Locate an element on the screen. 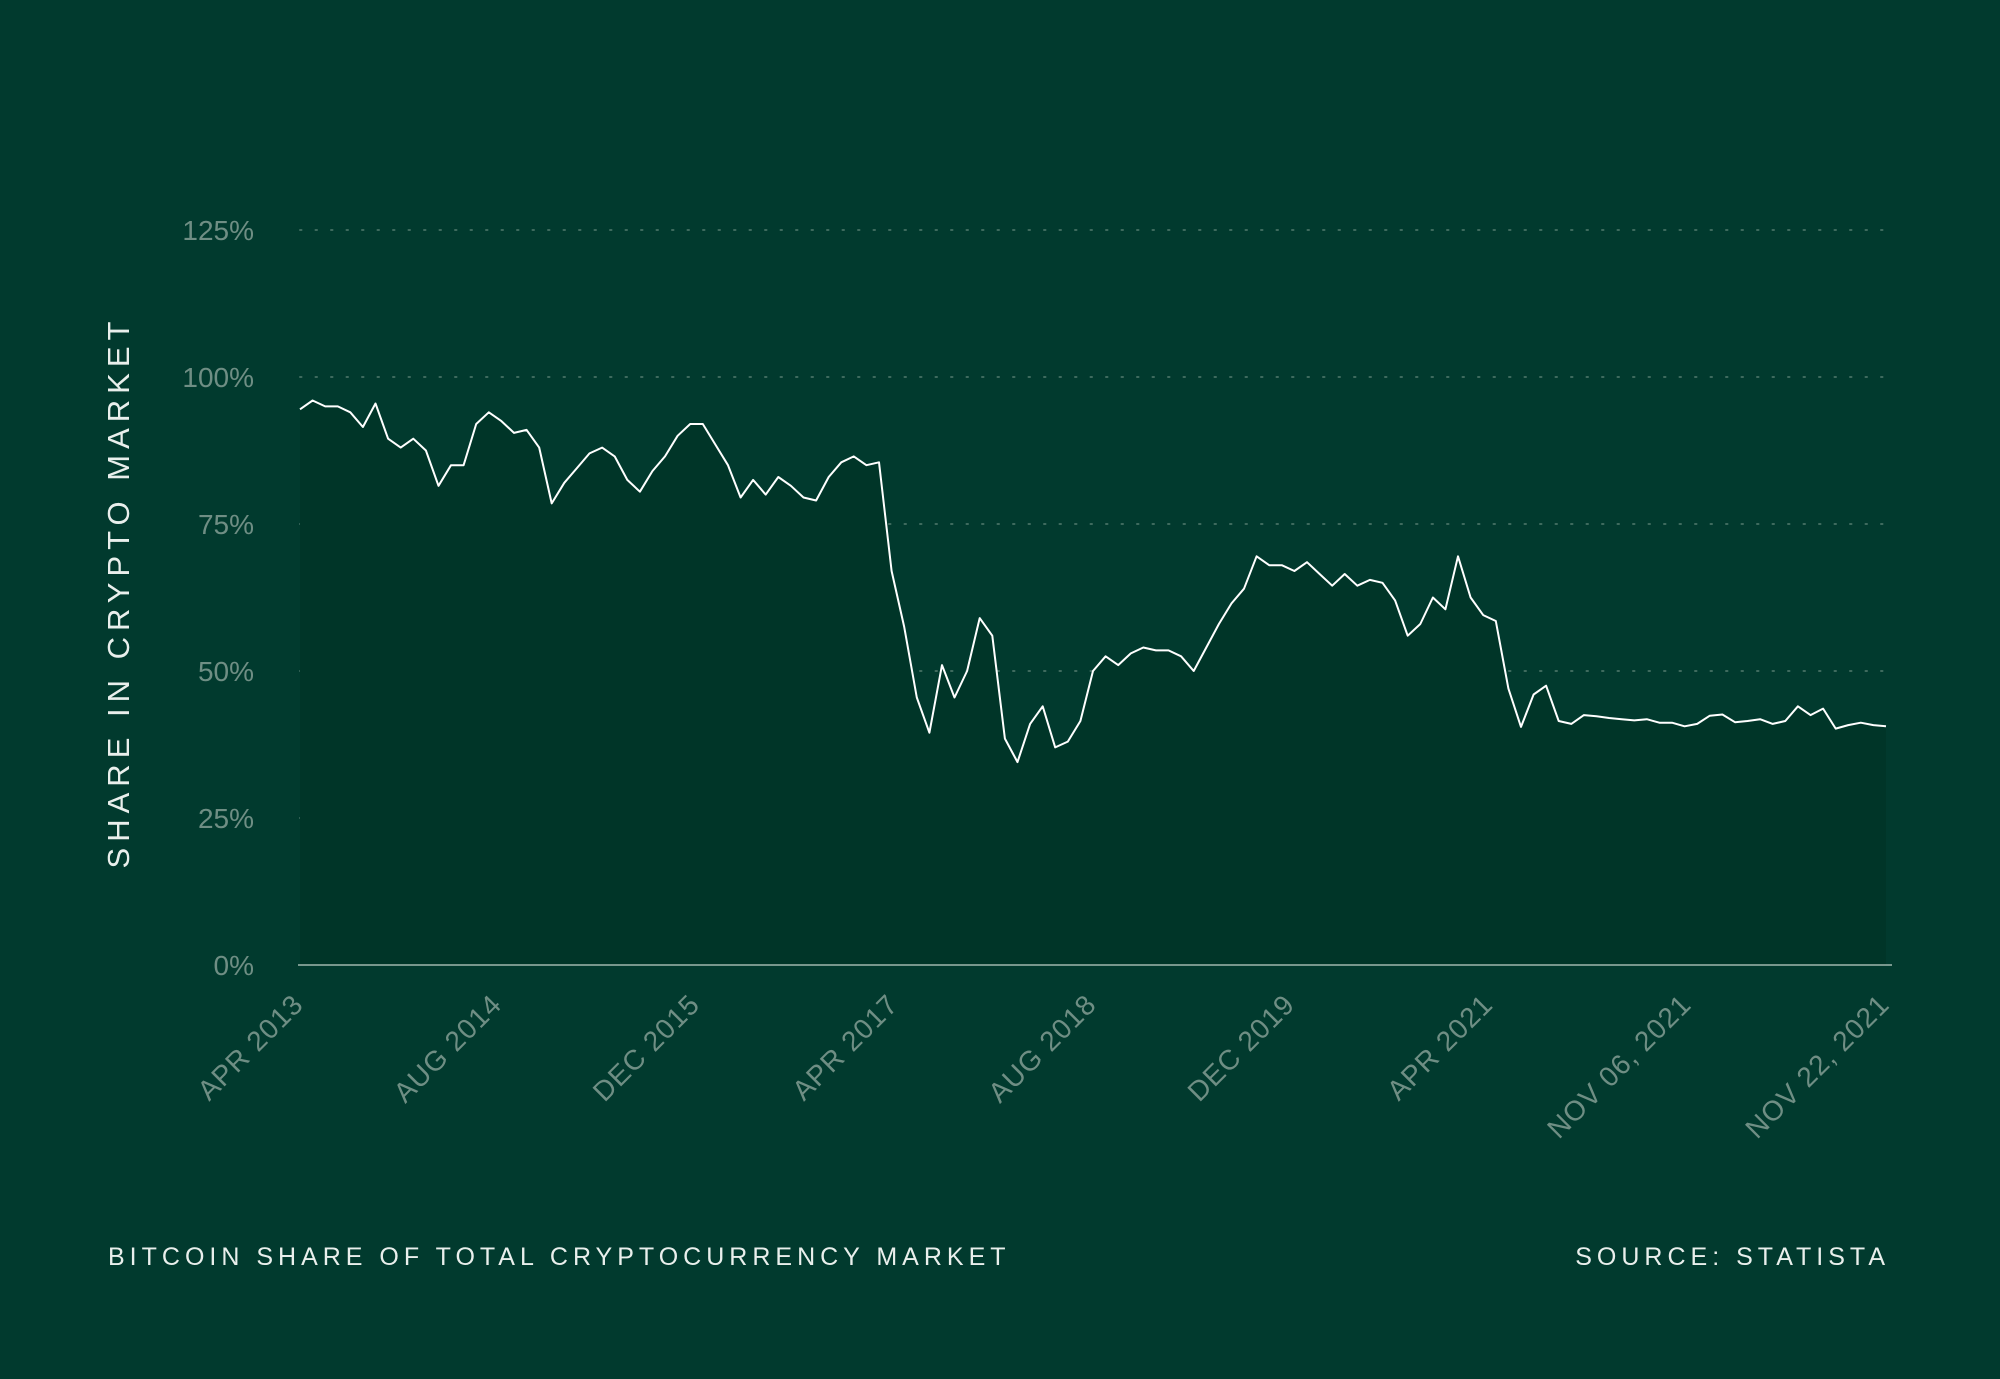 The height and width of the screenshot is (1379, 2000). x-tick-label: APR 2013 is located at coordinates (250, 1047).